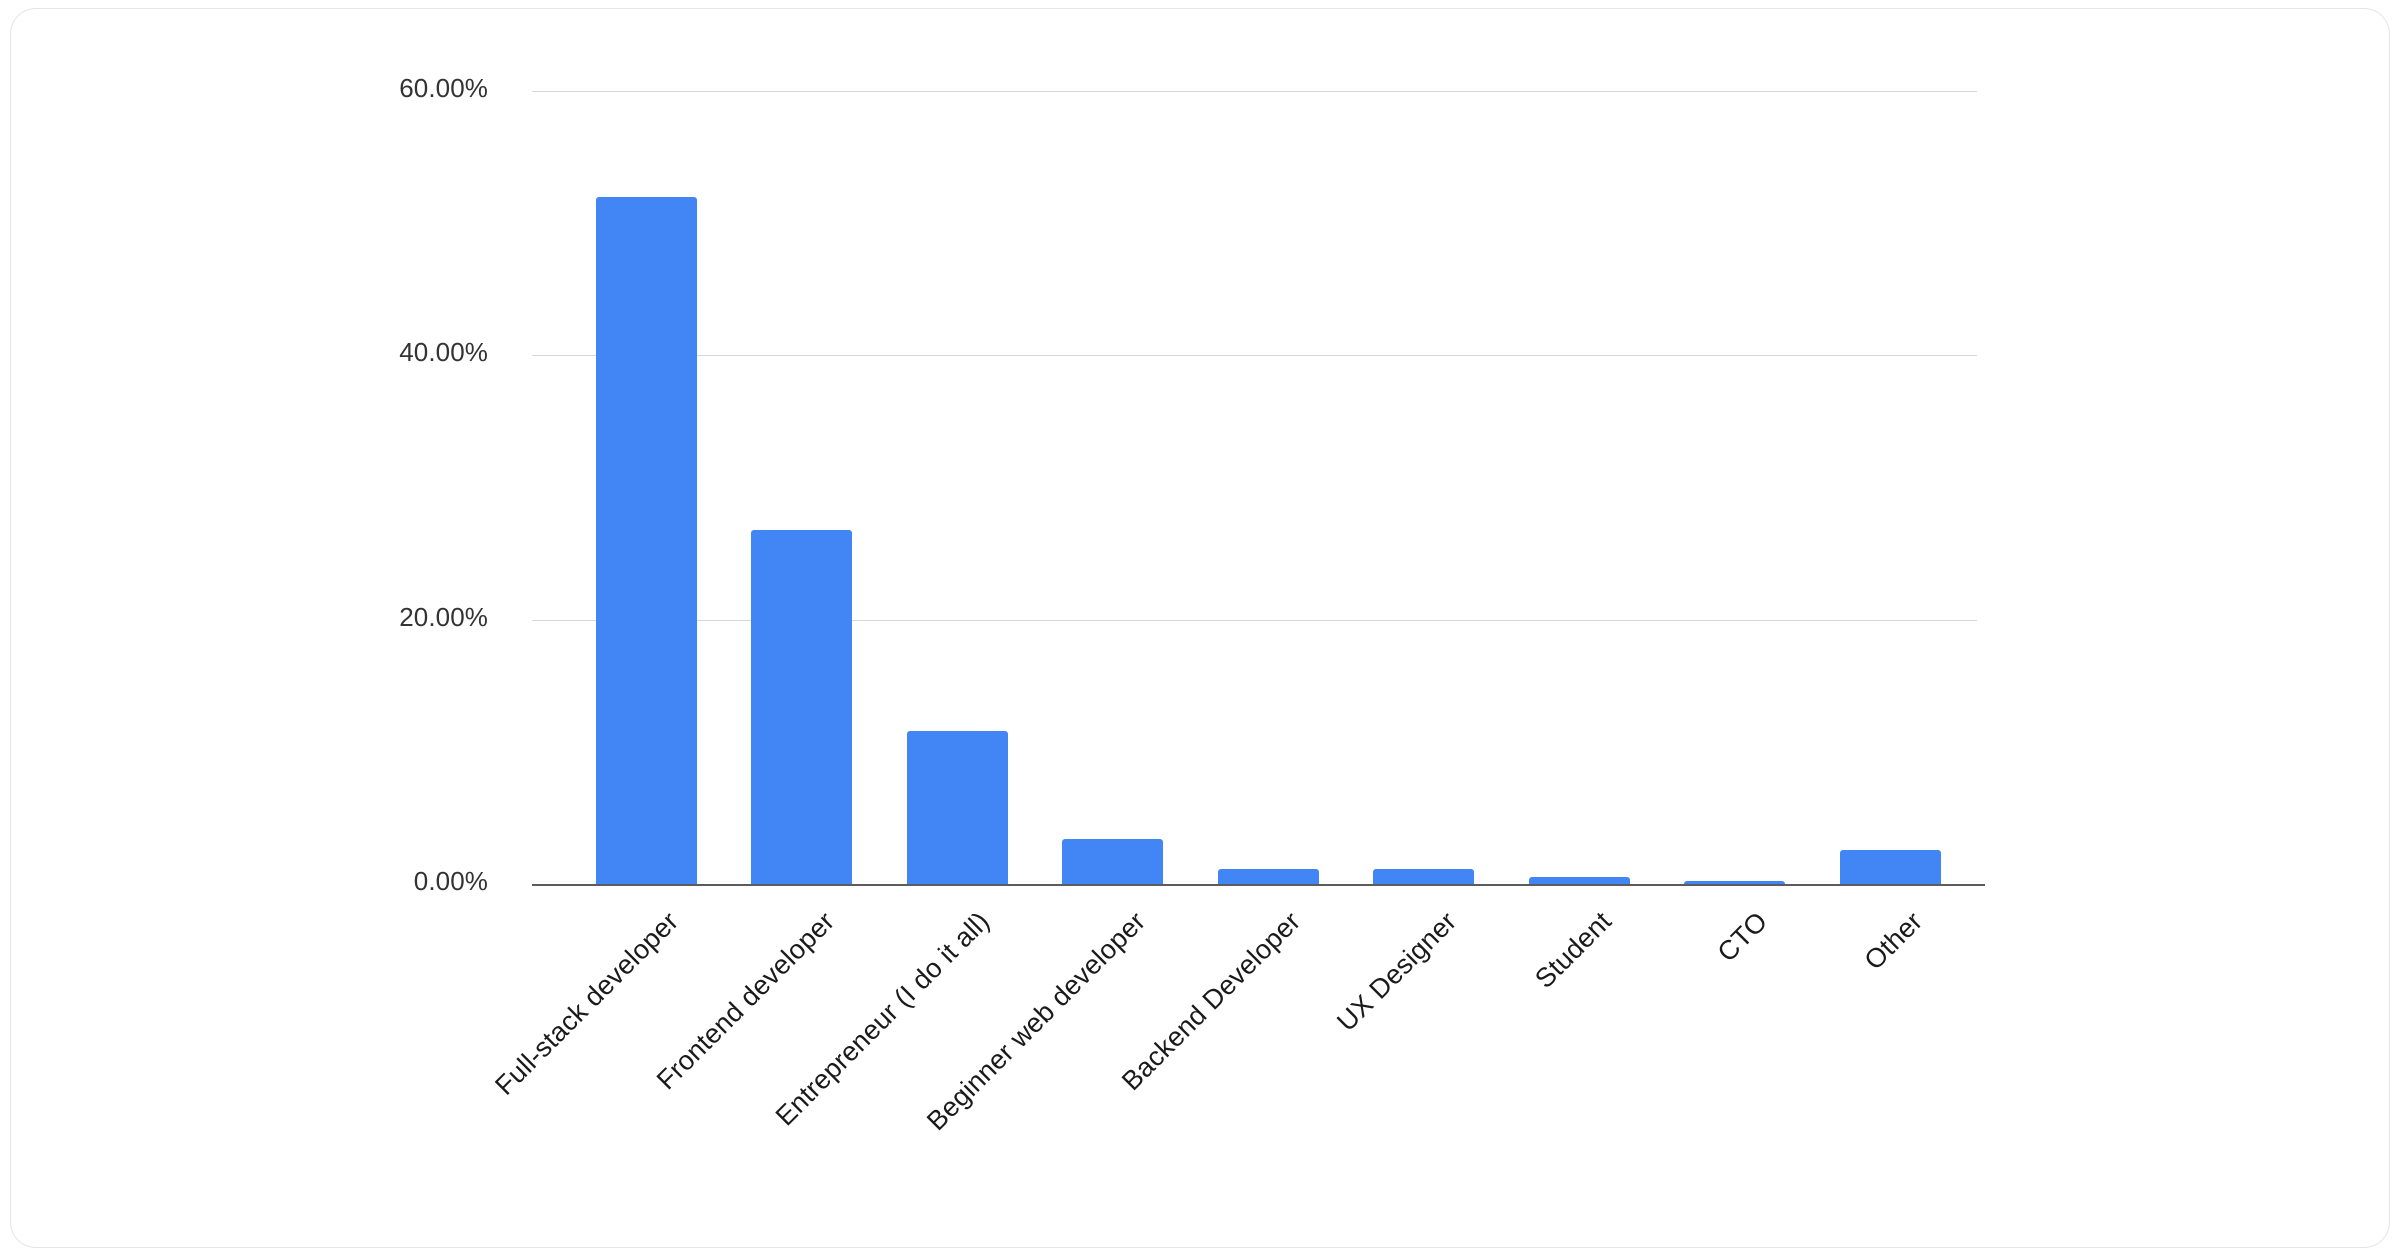 The width and height of the screenshot is (2400, 1256). What do you see at coordinates (1893, 941) in the screenshot?
I see `x-axis-tick-label: Other` at bounding box center [1893, 941].